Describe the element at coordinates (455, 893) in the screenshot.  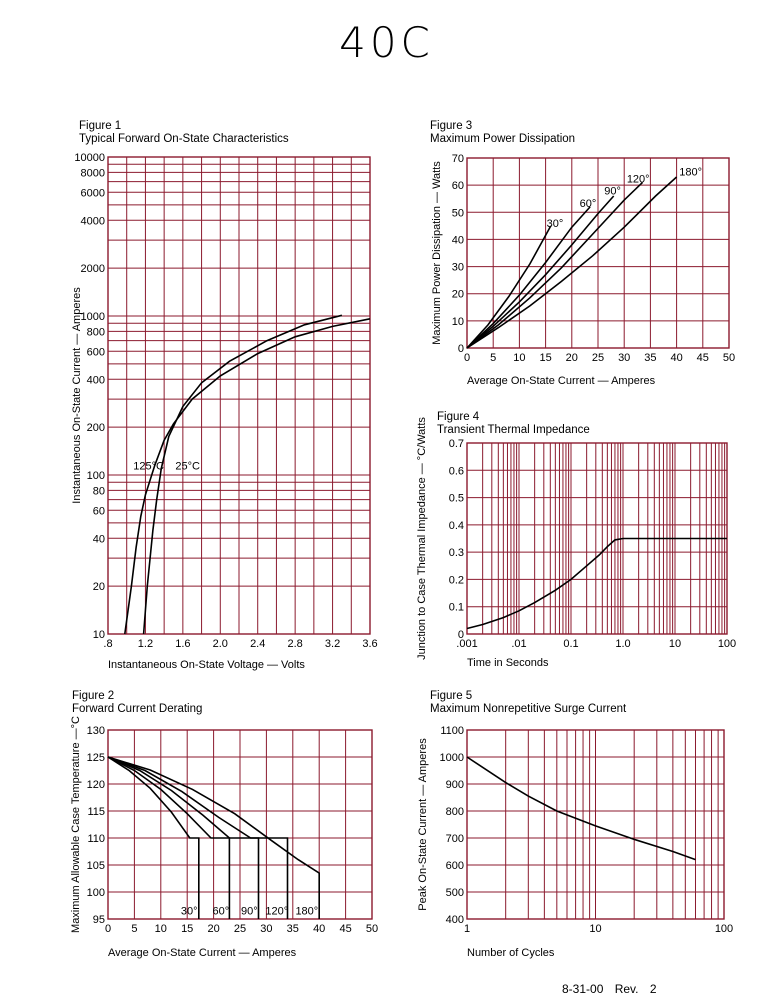
I see `y-tick-label: 500` at that location.